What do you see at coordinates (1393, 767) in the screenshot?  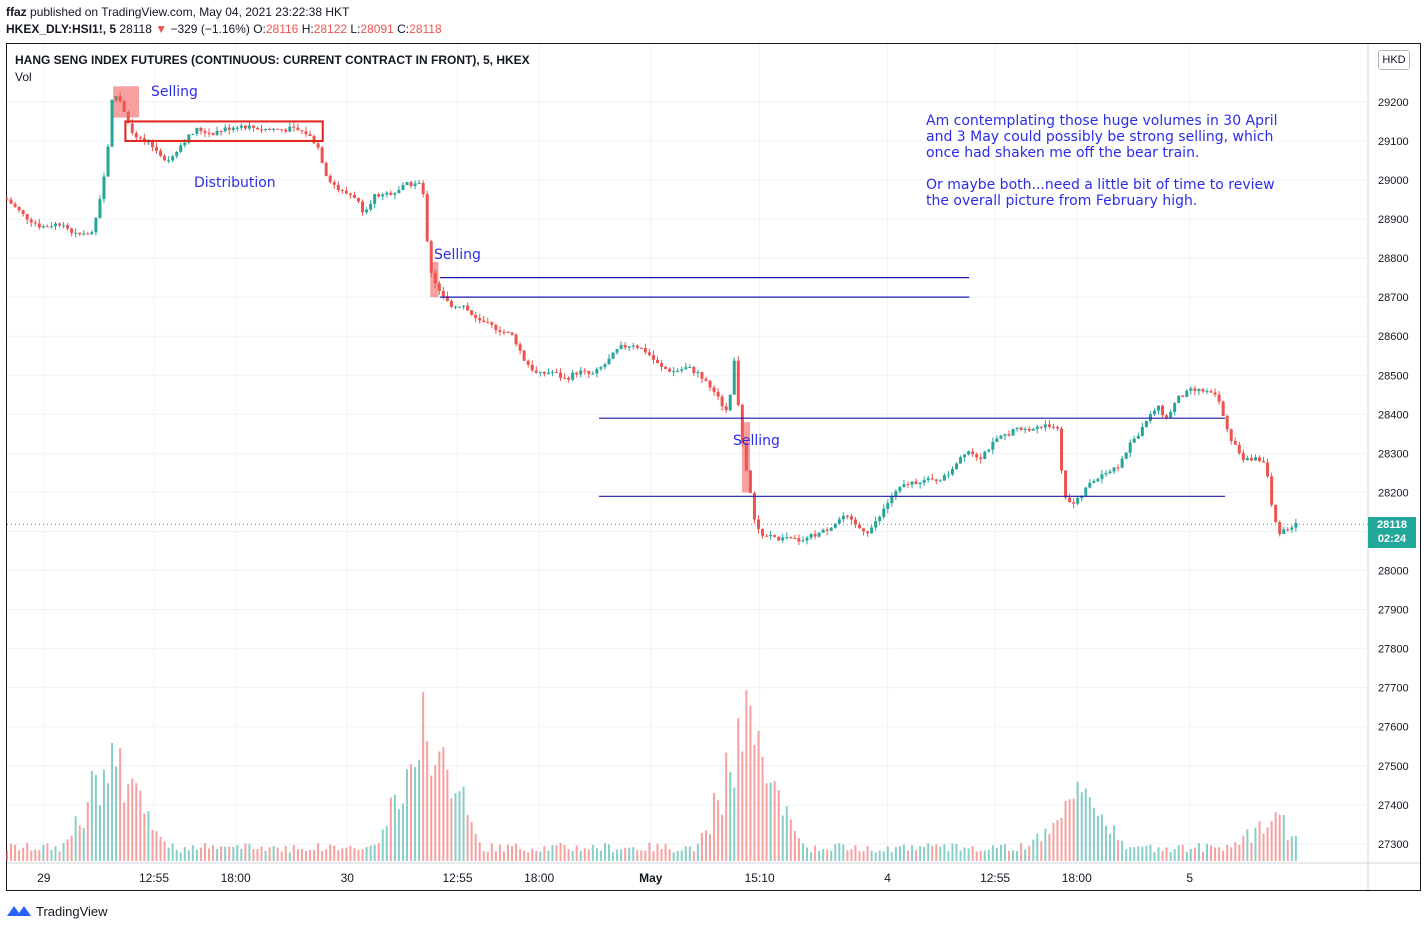 I see `y-tick-label: 27500` at bounding box center [1393, 767].